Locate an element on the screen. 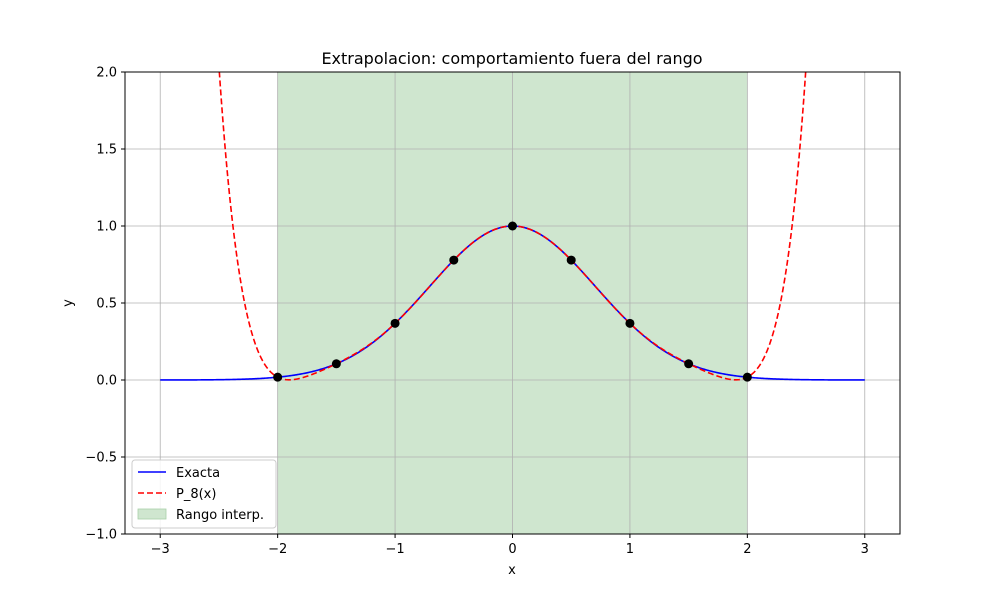  y-tick-label: 1.5 is located at coordinates (106, 150).